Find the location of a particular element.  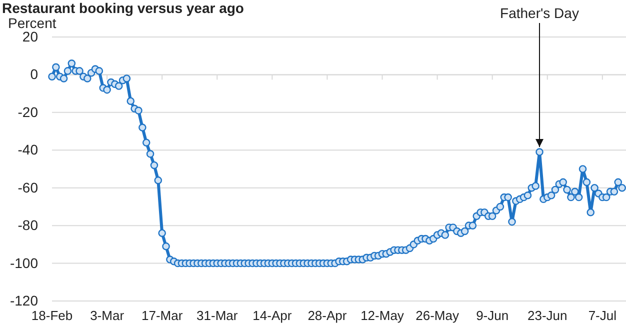

x-tick-label: 31-Mar is located at coordinates (217, 316).